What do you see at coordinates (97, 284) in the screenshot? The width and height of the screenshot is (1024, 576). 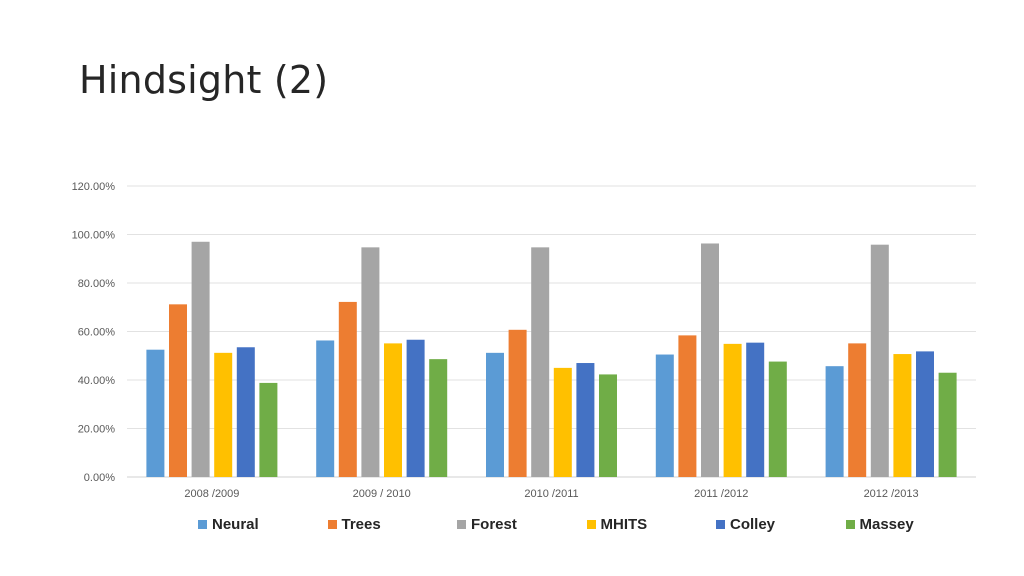 I see `y-tick-label: 80.00%` at bounding box center [97, 284].